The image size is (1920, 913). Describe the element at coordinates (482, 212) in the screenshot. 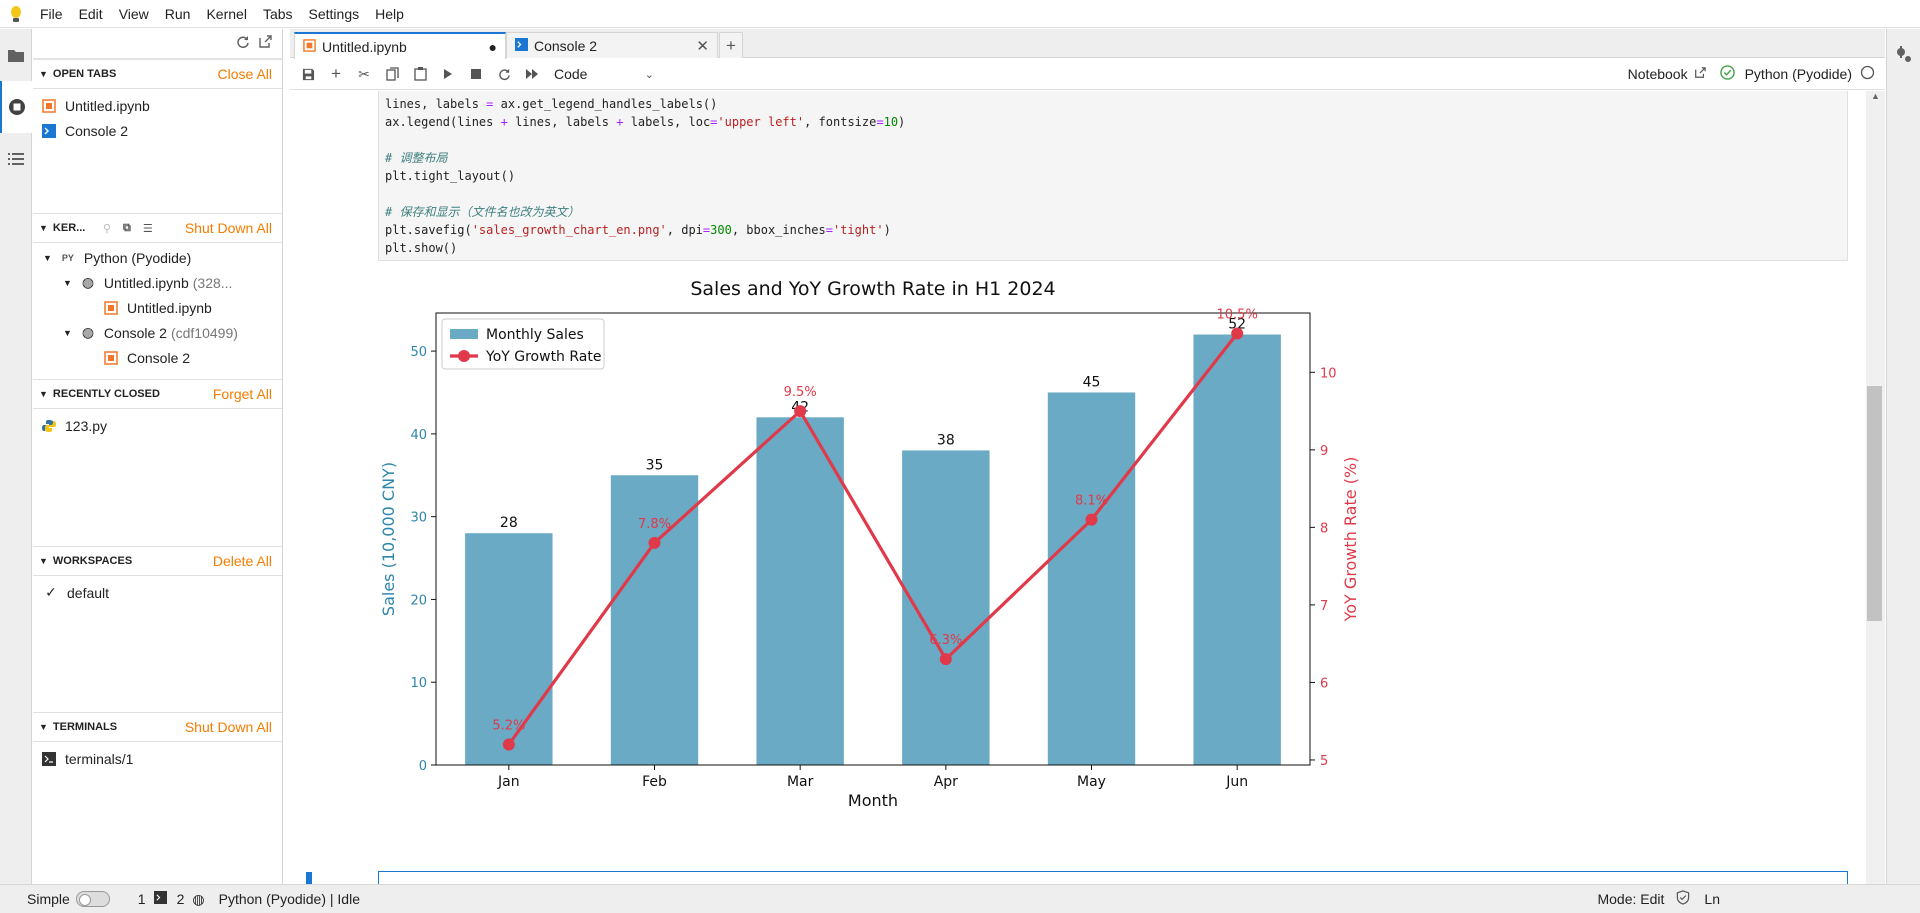

I see `code-line: # 保存和显示（文件名也改为英文）` at that location.